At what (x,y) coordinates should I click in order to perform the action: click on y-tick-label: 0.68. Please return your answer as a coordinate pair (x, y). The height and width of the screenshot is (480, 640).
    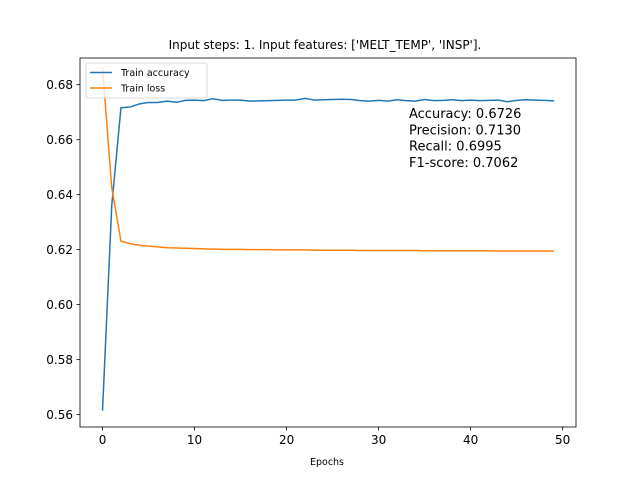
    Looking at the image, I should click on (59, 85).